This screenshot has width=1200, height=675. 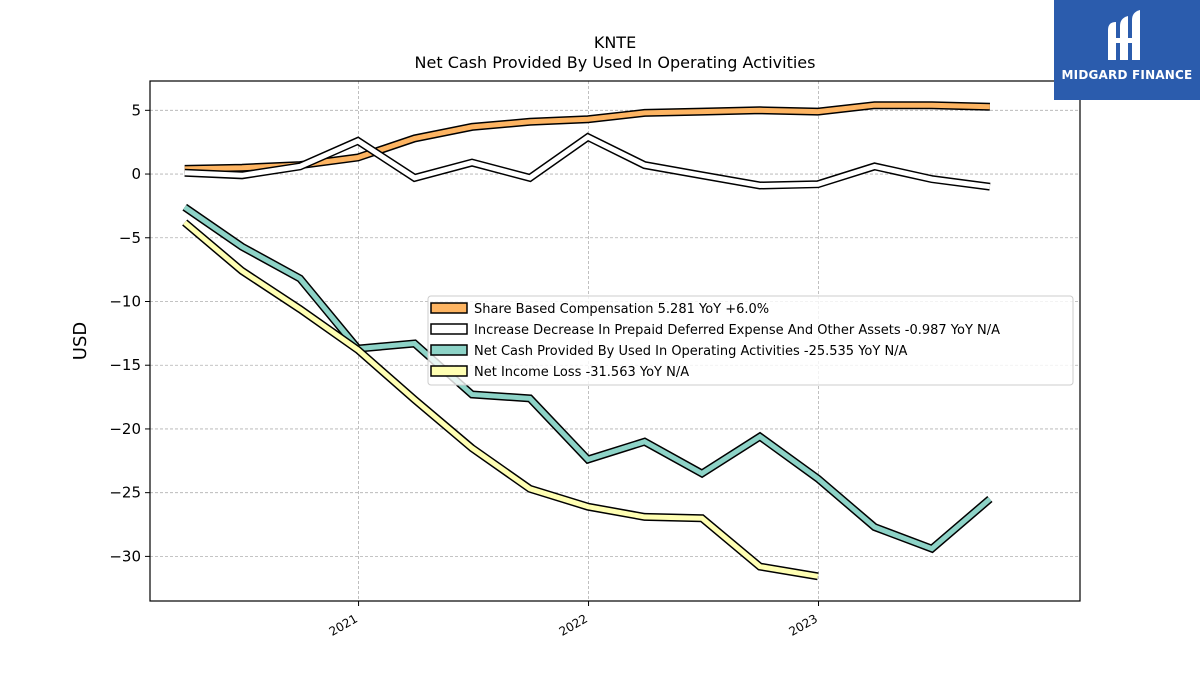 What do you see at coordinates (573, 624) in the screenshot?
I see `x-tick-label: 2022` at bounding box center [573, 624].